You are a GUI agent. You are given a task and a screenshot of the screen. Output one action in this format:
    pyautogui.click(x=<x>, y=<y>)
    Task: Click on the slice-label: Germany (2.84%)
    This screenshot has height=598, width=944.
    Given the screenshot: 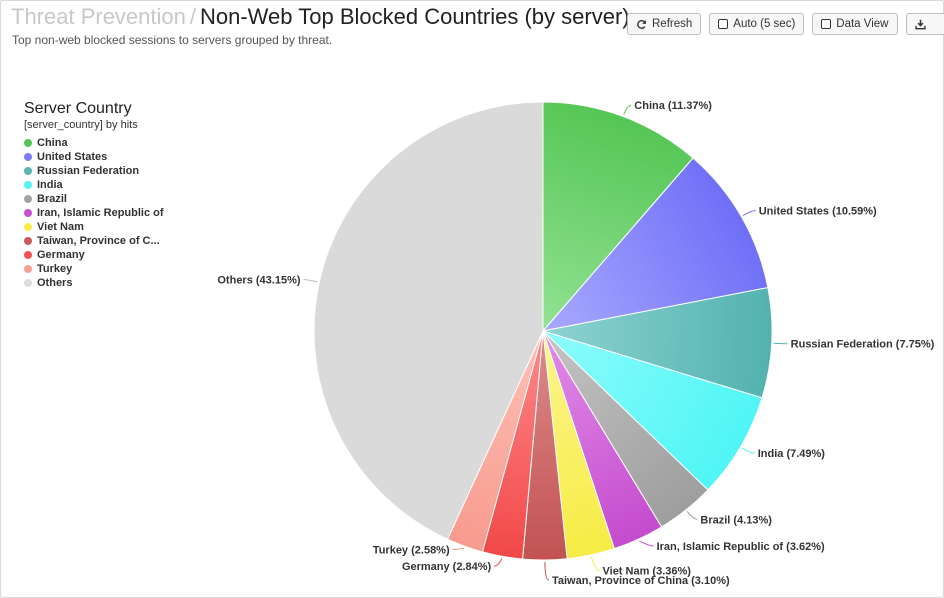 What is the action you would take?
    pyautogui.click(x=447, y=567)
    